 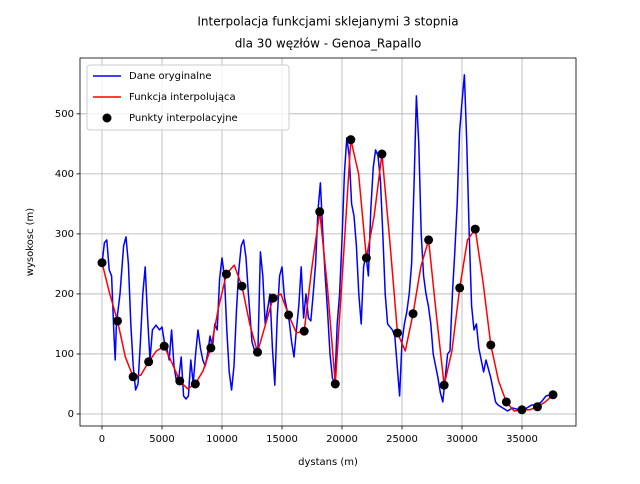 What do you see at coordinates (102, 439) in the screenshot?
I see `x-tick-label: 0` at bounding box center [102, 439].